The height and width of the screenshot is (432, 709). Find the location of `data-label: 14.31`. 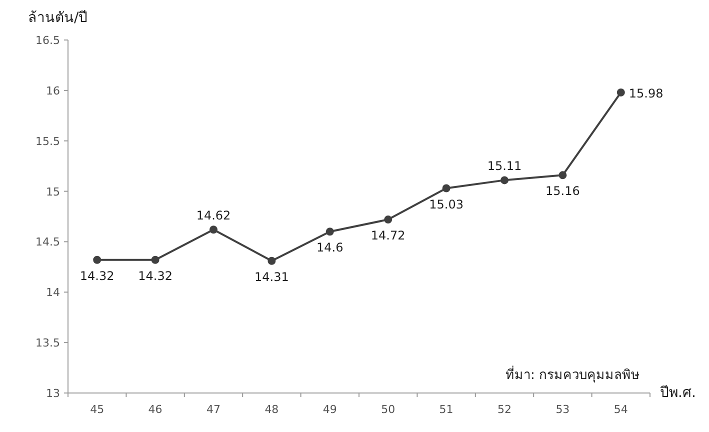

data-label: 14.31 is located at coordinates (271, 277).